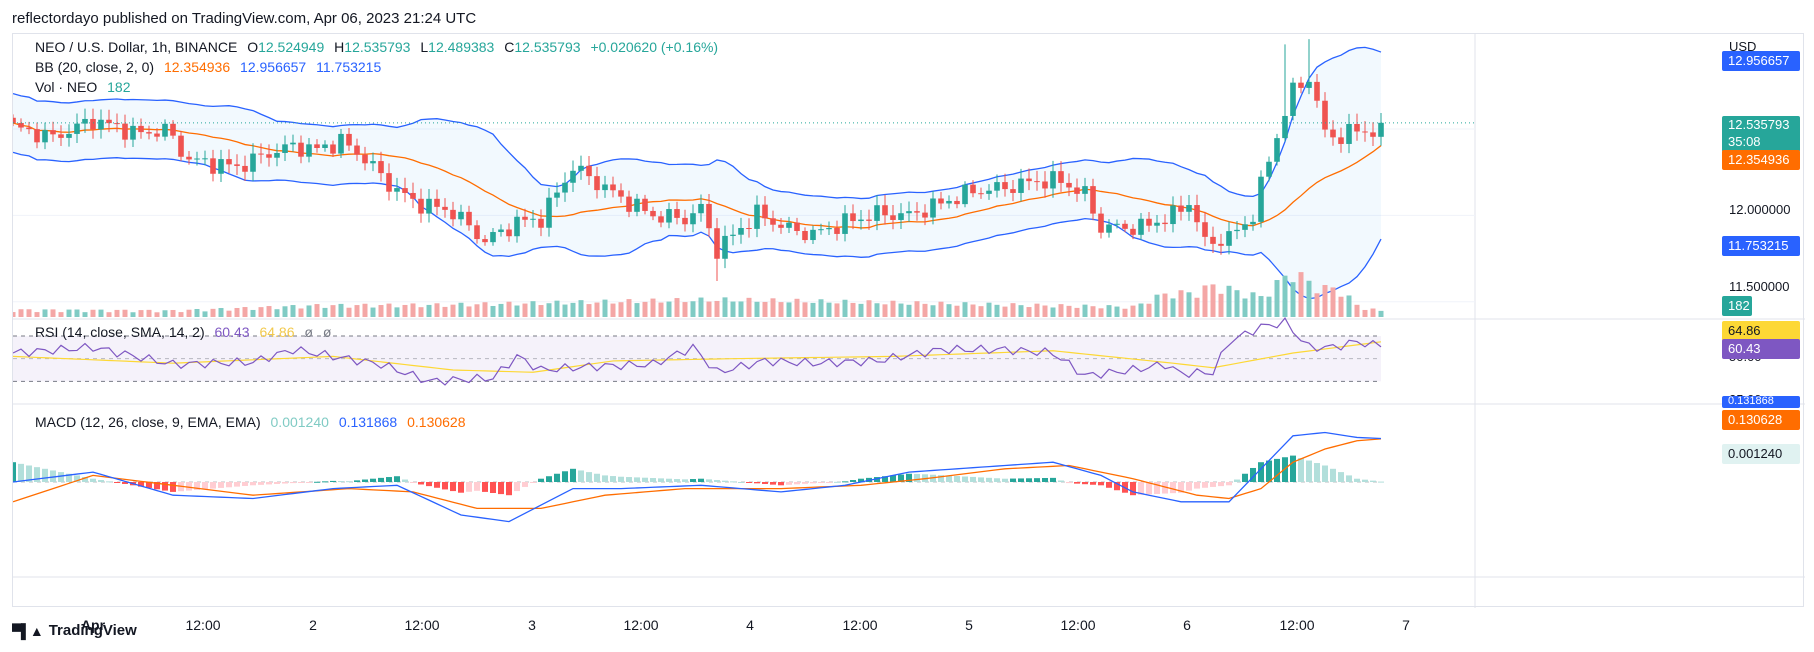 The height and width of the screenshot is (652, 1814). Describe the element at coordinates (1761, 61) in the screenshot. I see `upper-band-tag: 12.956657` at that location.